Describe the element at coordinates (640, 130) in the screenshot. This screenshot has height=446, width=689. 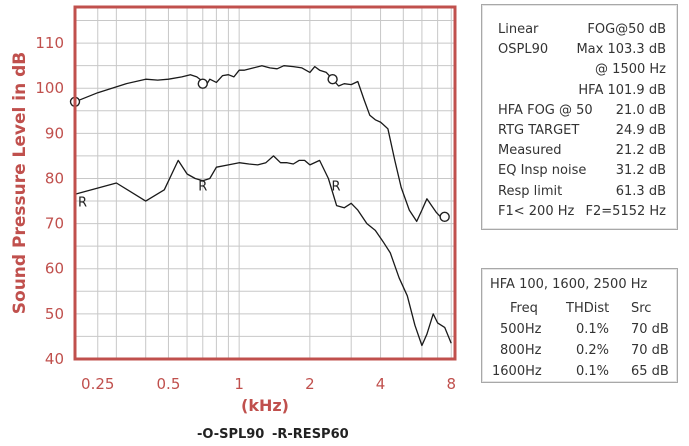
I see `spec-value: 24.9 dB` at that location.